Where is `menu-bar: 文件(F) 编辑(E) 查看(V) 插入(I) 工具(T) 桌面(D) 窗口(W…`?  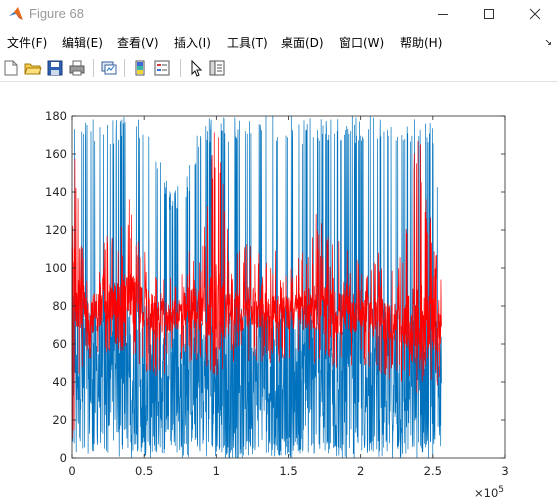
menu-bar: 文件(F) 编辑(E) 查看(V) 插入(I) 工具(T) 桌面(D) 窗口(W… is located at coordinates (279, 42).